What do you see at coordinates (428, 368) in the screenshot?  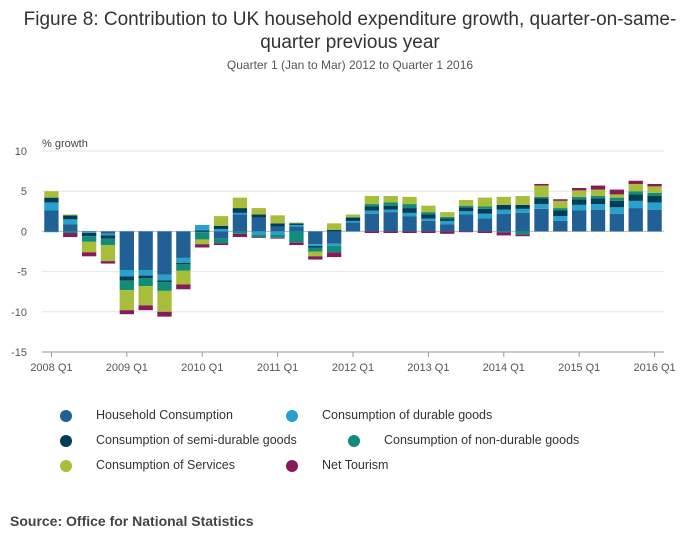 I see `x-tick-label: 2013 Q1` at bounding box center [428, 368].